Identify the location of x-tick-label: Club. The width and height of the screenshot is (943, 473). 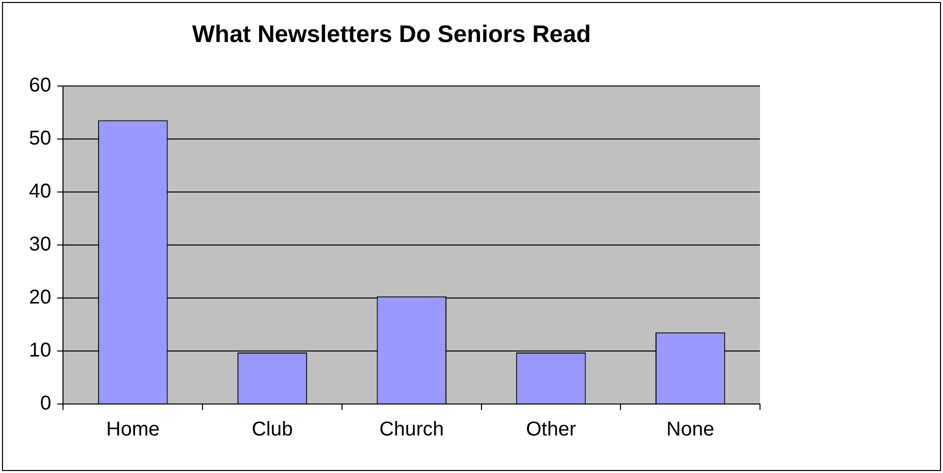
(272, 429).